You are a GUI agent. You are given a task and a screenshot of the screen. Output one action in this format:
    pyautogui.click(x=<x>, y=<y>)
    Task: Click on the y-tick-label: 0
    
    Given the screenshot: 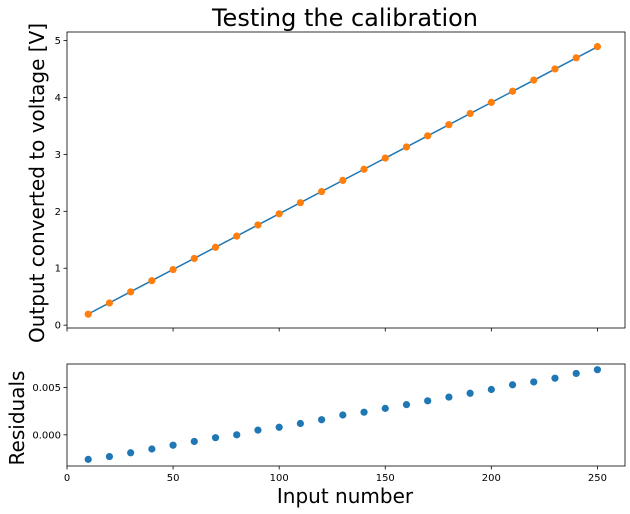 What is the action you would take?
    pyautogui.click(x=58, y=326)
    